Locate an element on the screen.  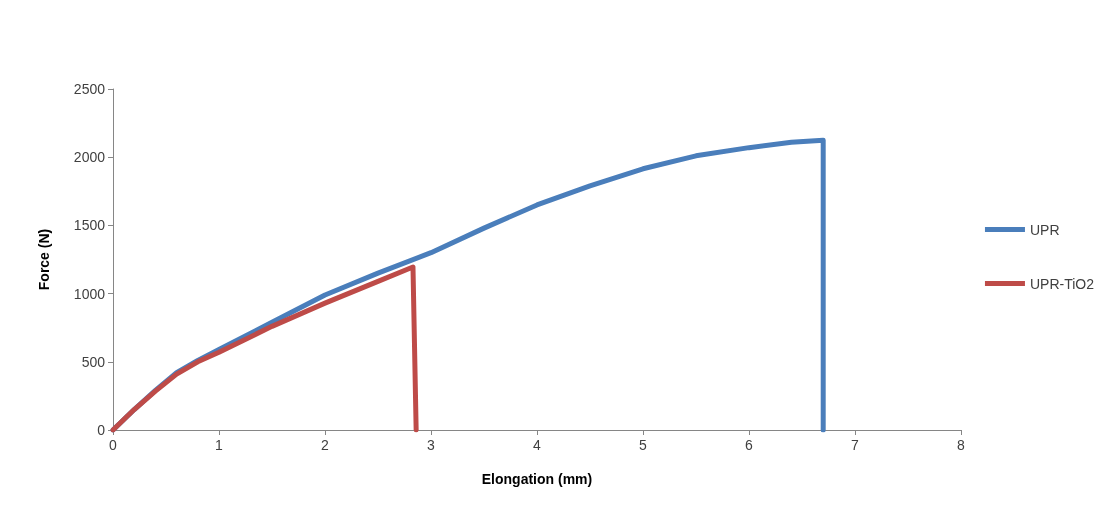
legend-label: UPR-TiO2 is located at coordinates (1062, 283).